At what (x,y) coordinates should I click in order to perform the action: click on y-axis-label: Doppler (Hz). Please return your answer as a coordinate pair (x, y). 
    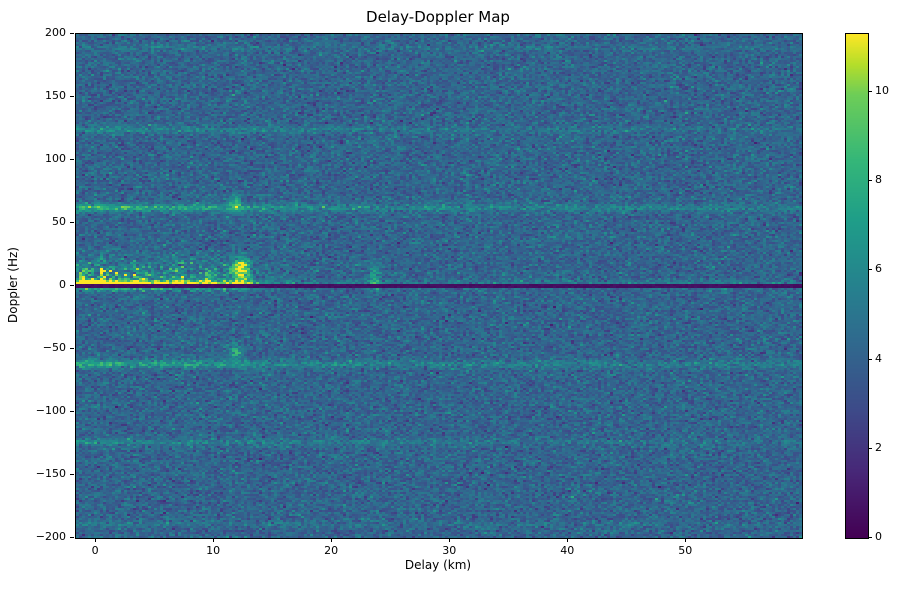
    Looking at the image, I should click on (13, 285).